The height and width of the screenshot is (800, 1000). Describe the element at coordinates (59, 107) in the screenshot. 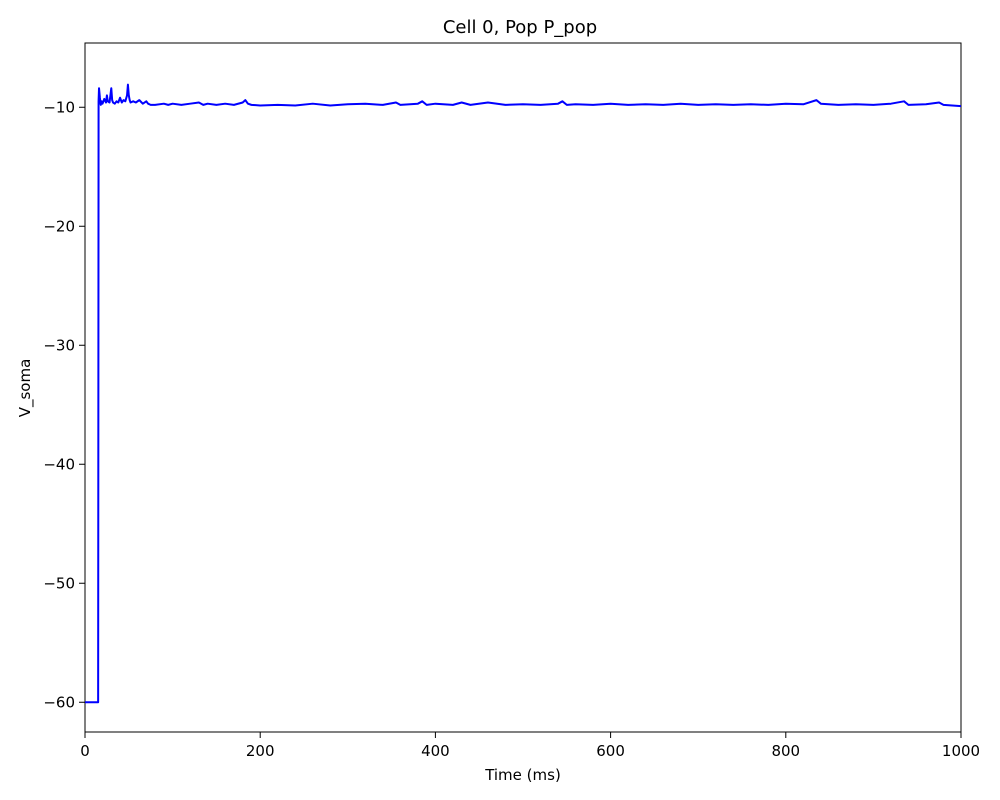

I see `y-tick-label: −10` at that location.